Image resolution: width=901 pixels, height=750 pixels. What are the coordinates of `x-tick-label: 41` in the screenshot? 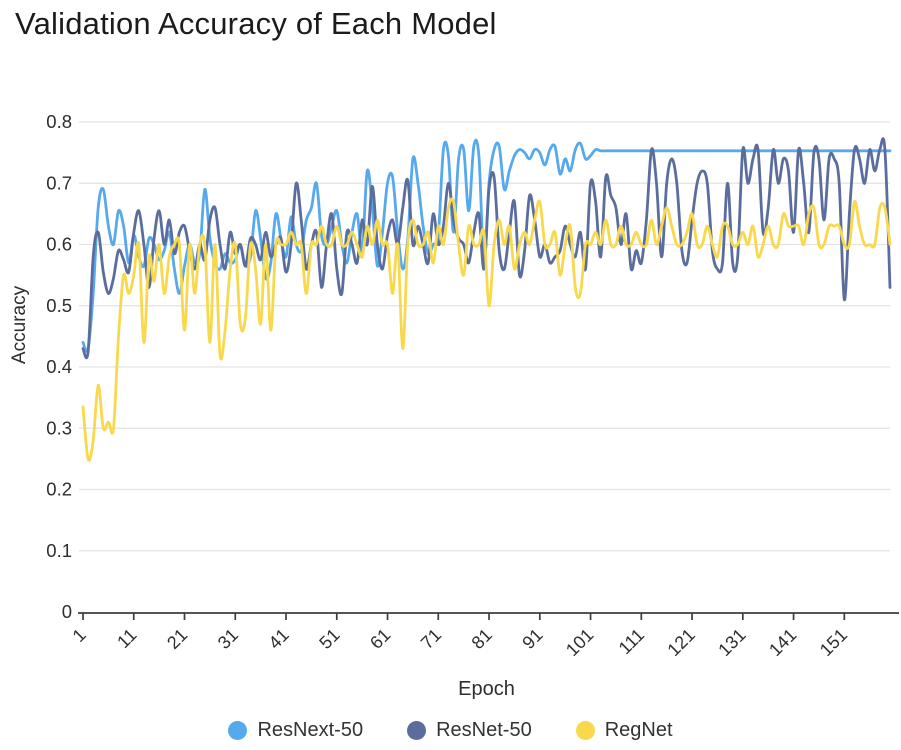 It's located at (279, 639).